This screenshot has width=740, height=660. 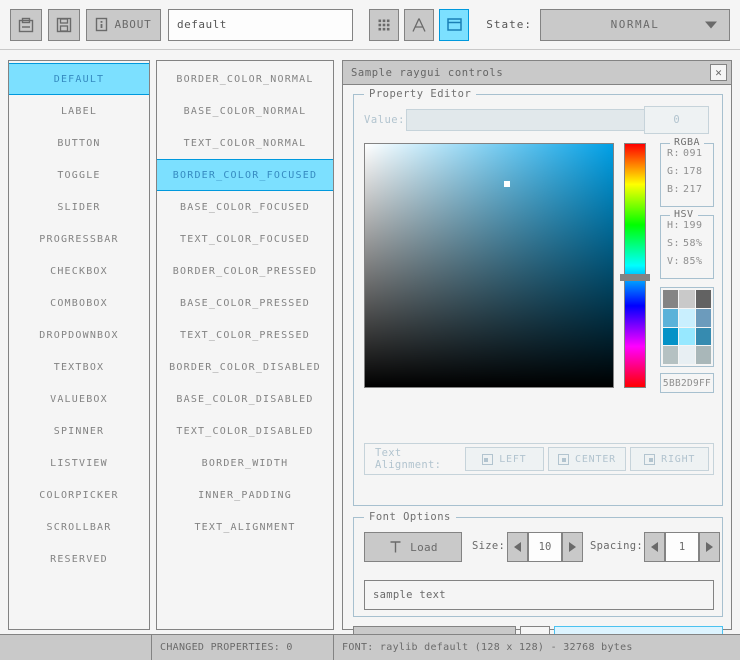 What do you see at coordinates (79, 79) in the screenshot?
I see `control-list-item: DEFAULT` at bounding box center [79, 79].